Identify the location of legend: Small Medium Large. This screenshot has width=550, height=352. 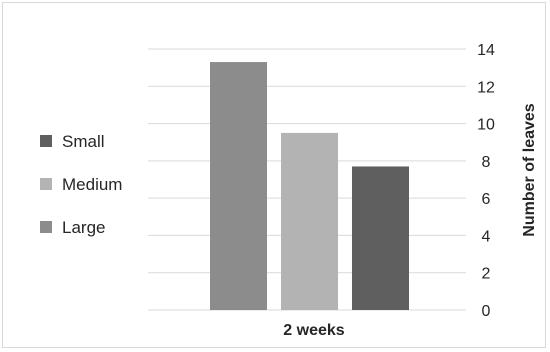
(81, 184).